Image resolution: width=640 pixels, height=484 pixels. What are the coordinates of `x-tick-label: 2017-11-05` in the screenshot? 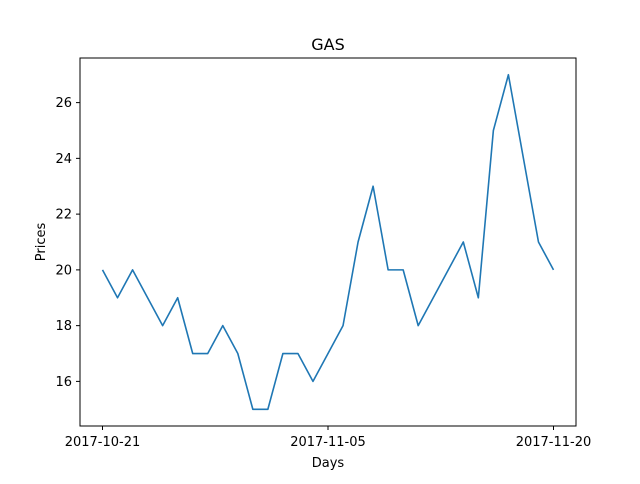 It's located at (328, 442).